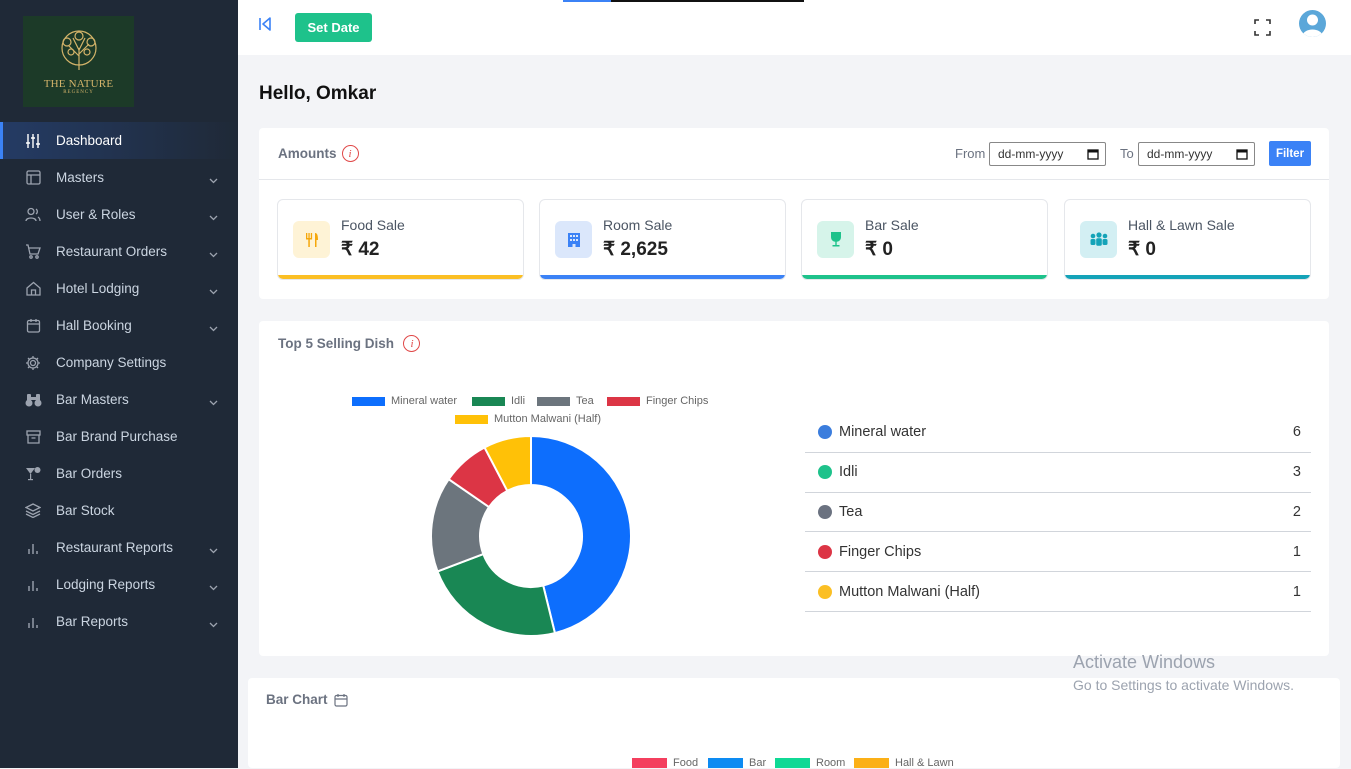 The image size is (1351, 769). What do you see at coordinates (404, 401) in the screenshot?
I see `legend-item: Mineral water` at bounding box center [404, 401].